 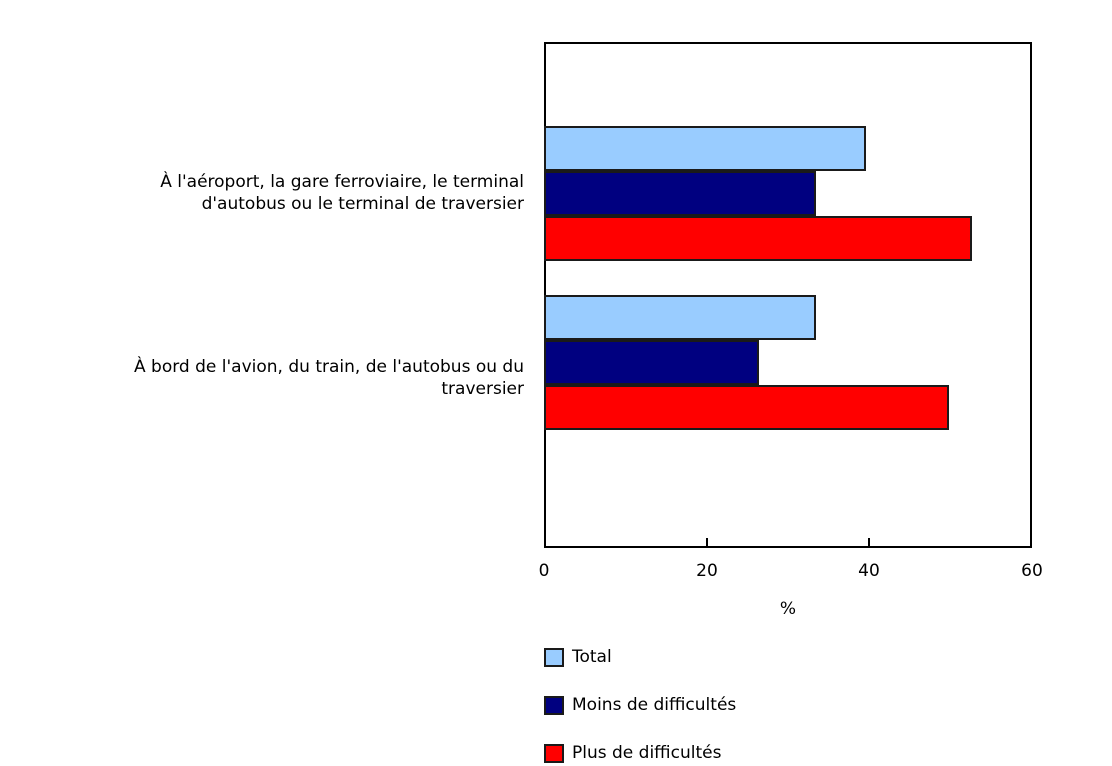 I want to click on legend-label-moins: Moins de difficultés, so click(x=654, y=705).